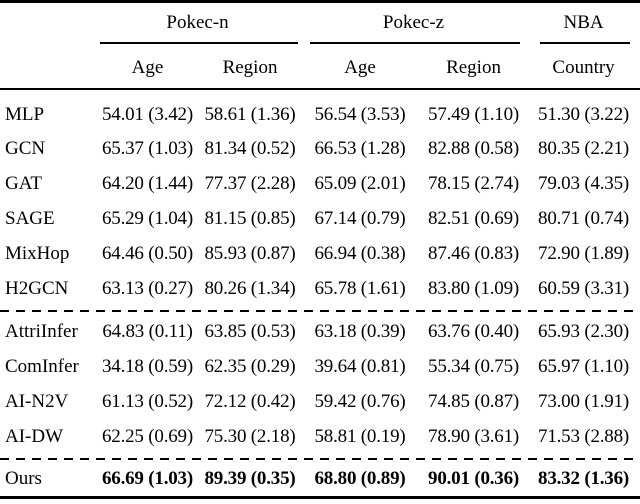 The width and height of the screenshot is (640, 504). I want to click on corner-cell, so click(47, 22).